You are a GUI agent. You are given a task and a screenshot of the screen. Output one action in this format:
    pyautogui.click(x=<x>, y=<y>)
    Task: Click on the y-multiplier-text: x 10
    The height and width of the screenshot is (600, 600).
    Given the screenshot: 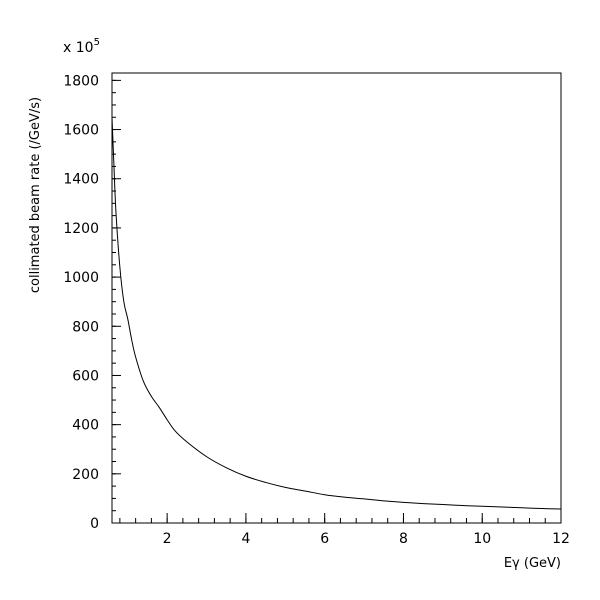 What is the action you would take?
    pyautogui.click(x=78, y=48)
    